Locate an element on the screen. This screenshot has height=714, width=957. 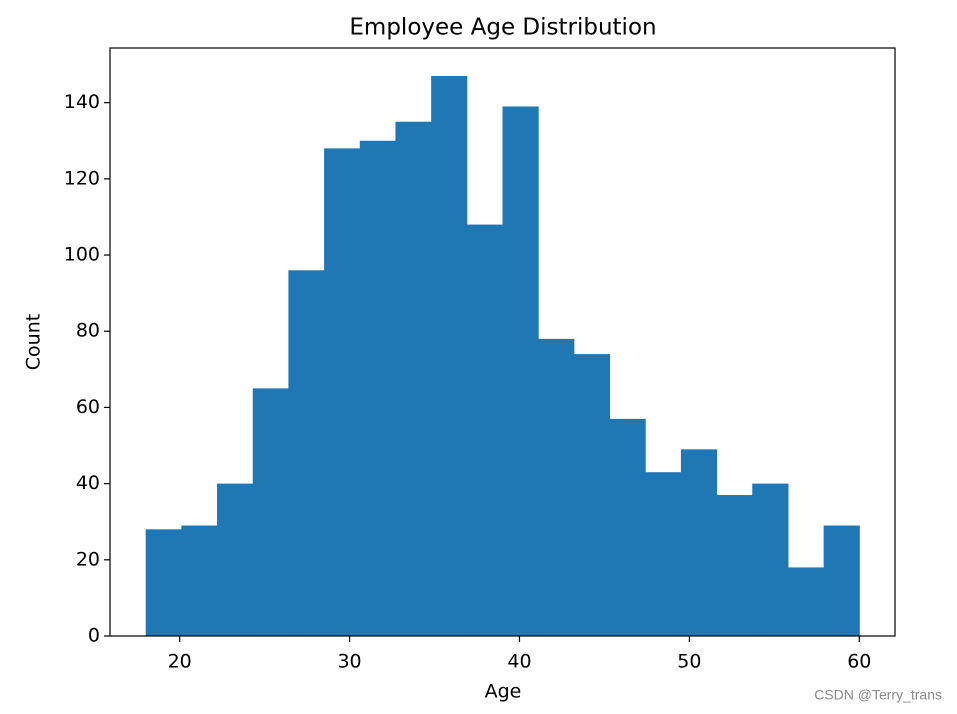
y-tick-label: 60 is located at coordinates (88, 407).